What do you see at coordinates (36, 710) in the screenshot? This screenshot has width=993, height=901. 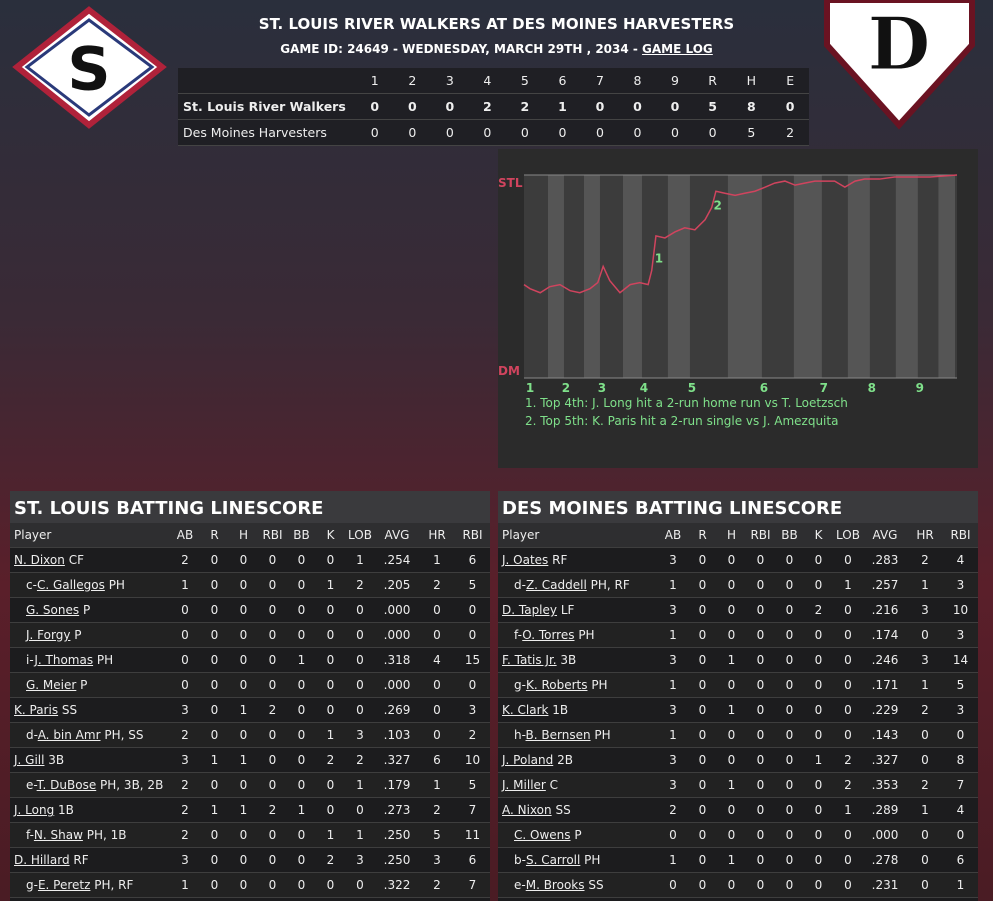 I see `player-name: K. Paris` at bounding box center [36, 710].